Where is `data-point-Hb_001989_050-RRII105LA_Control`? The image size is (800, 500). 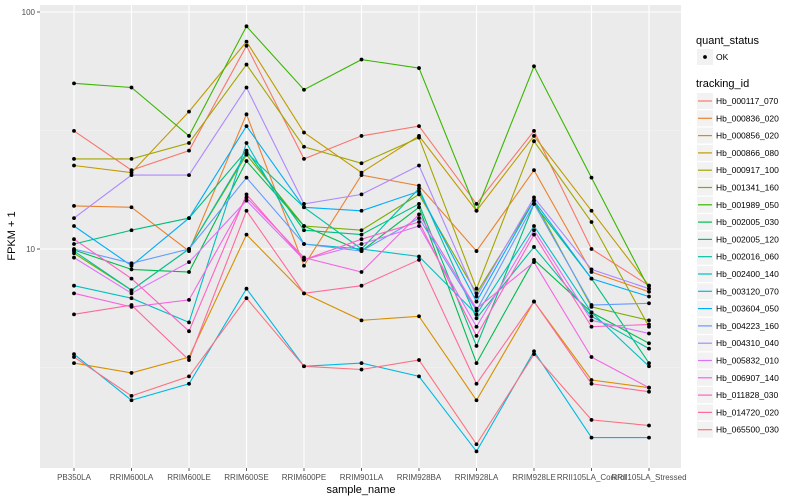 data-point-Hb_001989_050-RRII105LA_Control is located at coordinates (591, 177).